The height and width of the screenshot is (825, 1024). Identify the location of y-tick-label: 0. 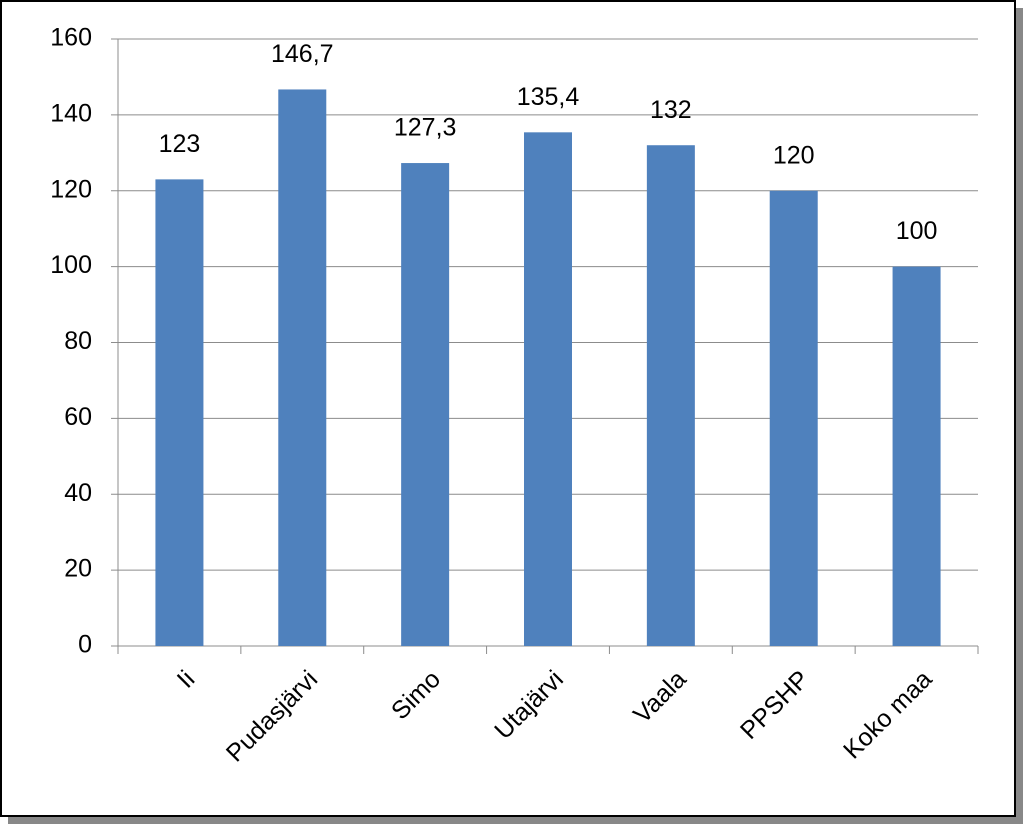
(85, 645).